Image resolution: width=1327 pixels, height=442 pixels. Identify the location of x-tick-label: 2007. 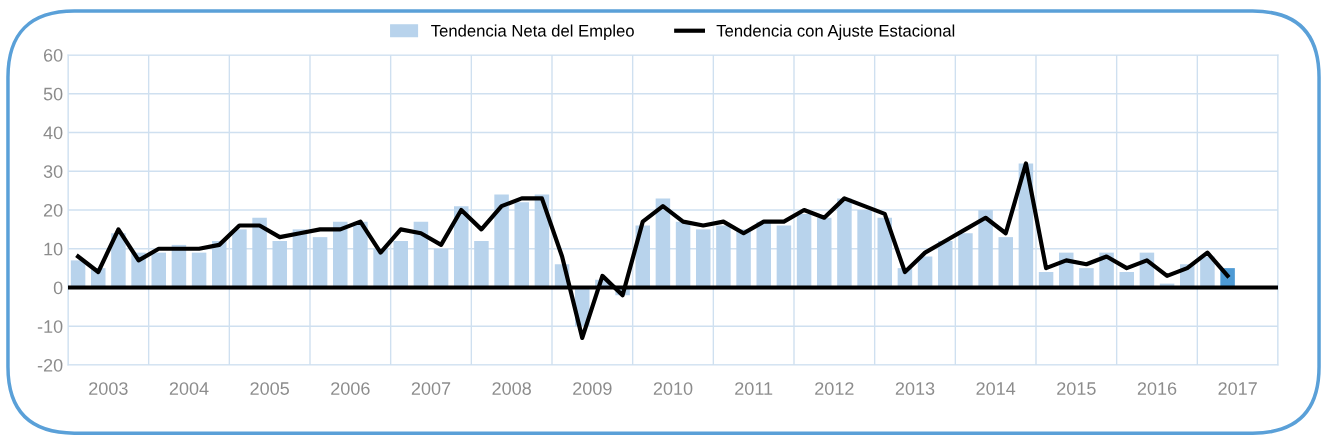
(431, 388).